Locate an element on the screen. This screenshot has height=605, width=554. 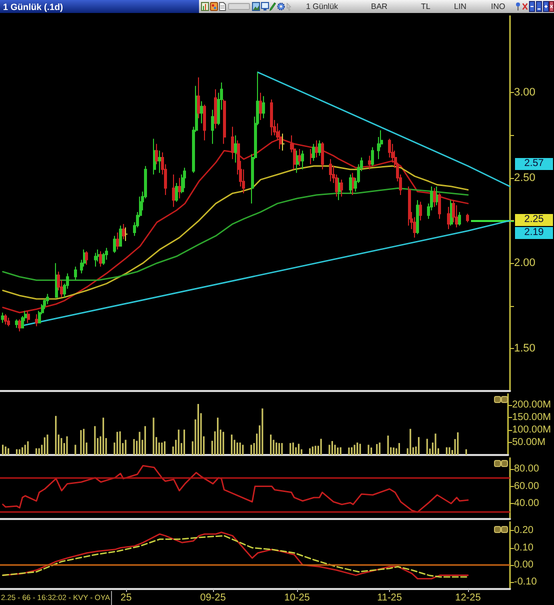
y-tick-label: 0.10 is located at coordinates (524, 548).